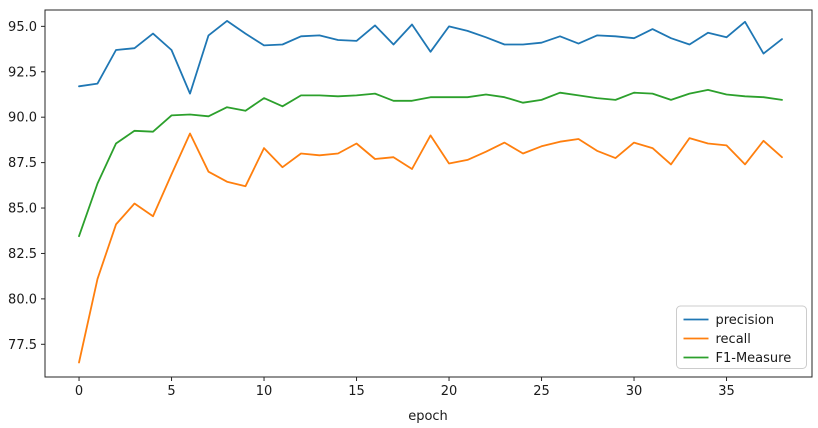 This screenshot has width=818, height=428. Describe the element at coordinates (22, 345) in the screenshot. I see `y-tick-label: 77.5` at that location.